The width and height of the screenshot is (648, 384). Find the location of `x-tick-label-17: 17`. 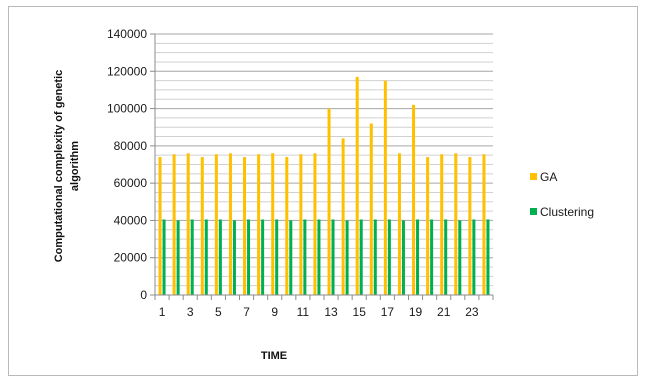

x-tick-label-17: 17 is located at coordinates (388, 312).